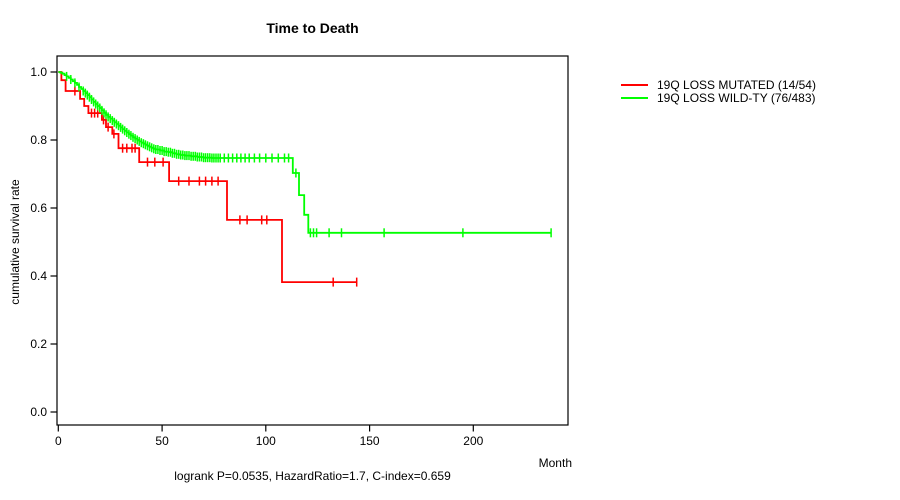 The width and height of the screenshot is (900, 500). Describe the element at coordinates (38, 276) in the screenshot. I see `y-axis-tick-label: 0.4` at that location.